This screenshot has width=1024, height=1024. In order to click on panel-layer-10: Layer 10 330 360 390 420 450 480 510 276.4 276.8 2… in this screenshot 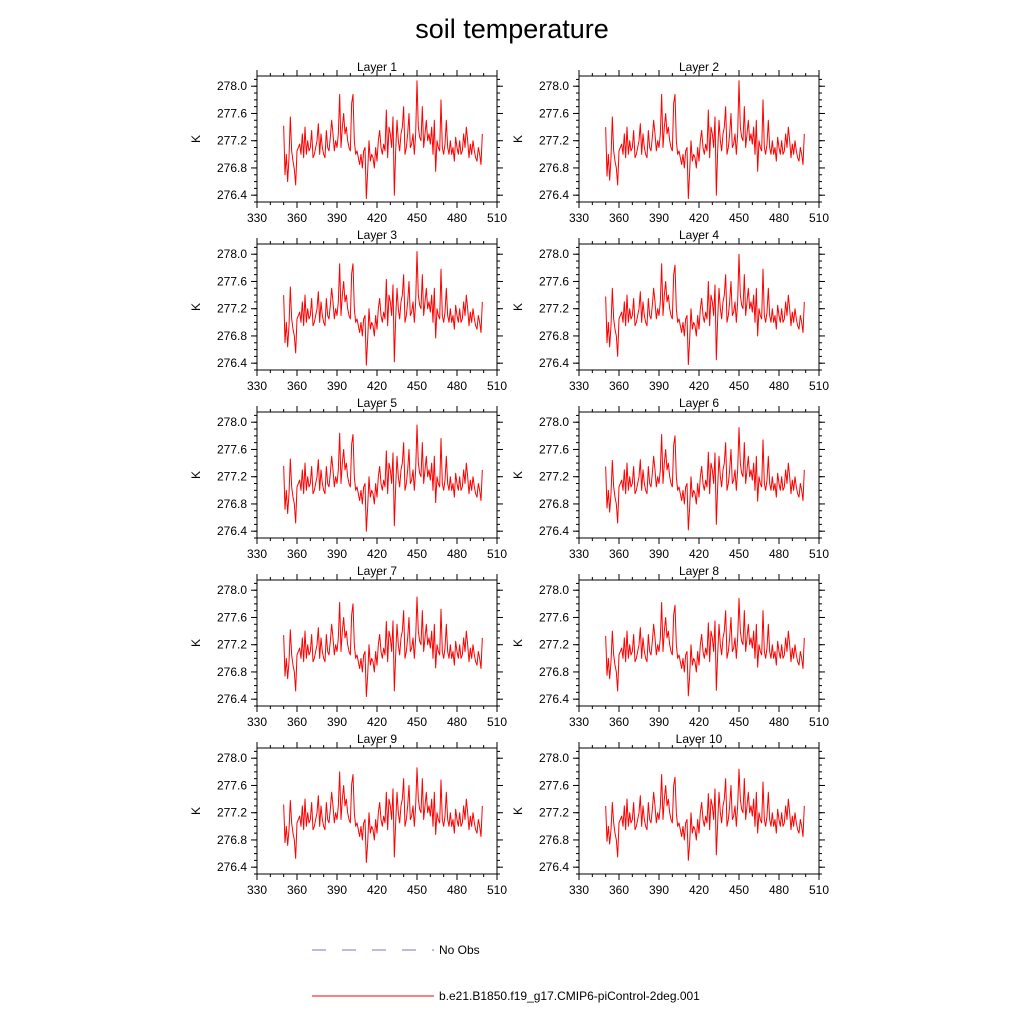, I will do `click(670, 814)`.